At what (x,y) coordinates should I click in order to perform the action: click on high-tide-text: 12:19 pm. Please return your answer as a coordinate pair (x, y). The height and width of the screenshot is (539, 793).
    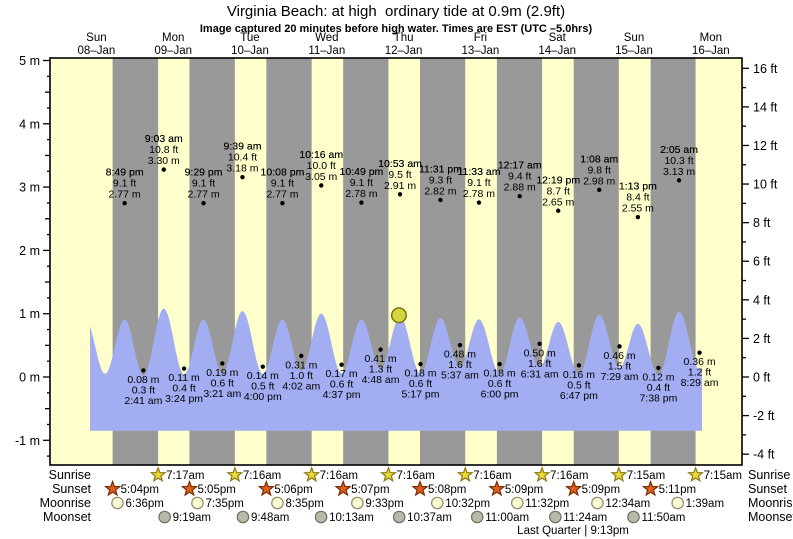
    Looking at the image, I should click on (558, 180).